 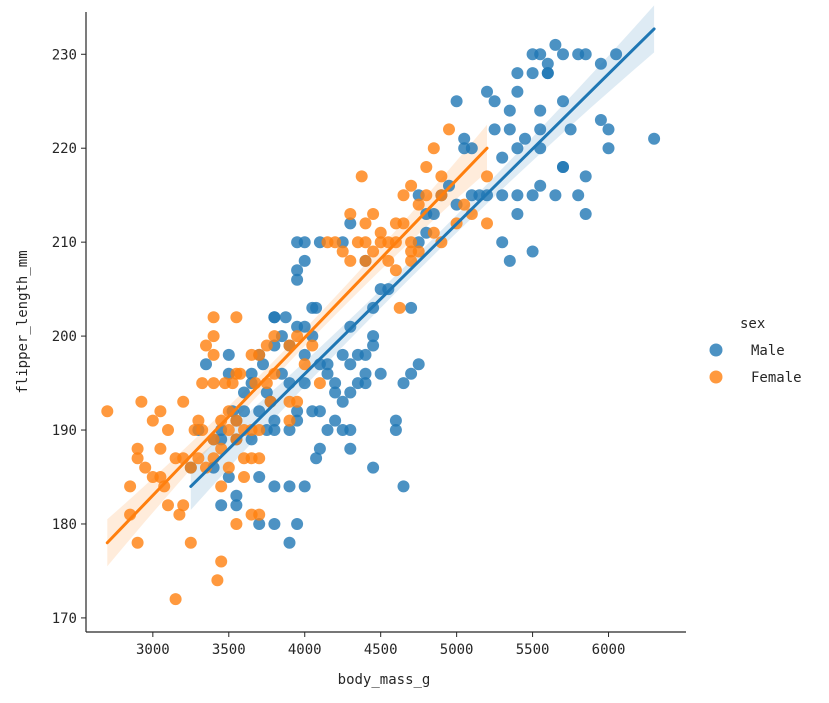 I want to click on x-tick-label: 3000, so click(x=153, y=650).